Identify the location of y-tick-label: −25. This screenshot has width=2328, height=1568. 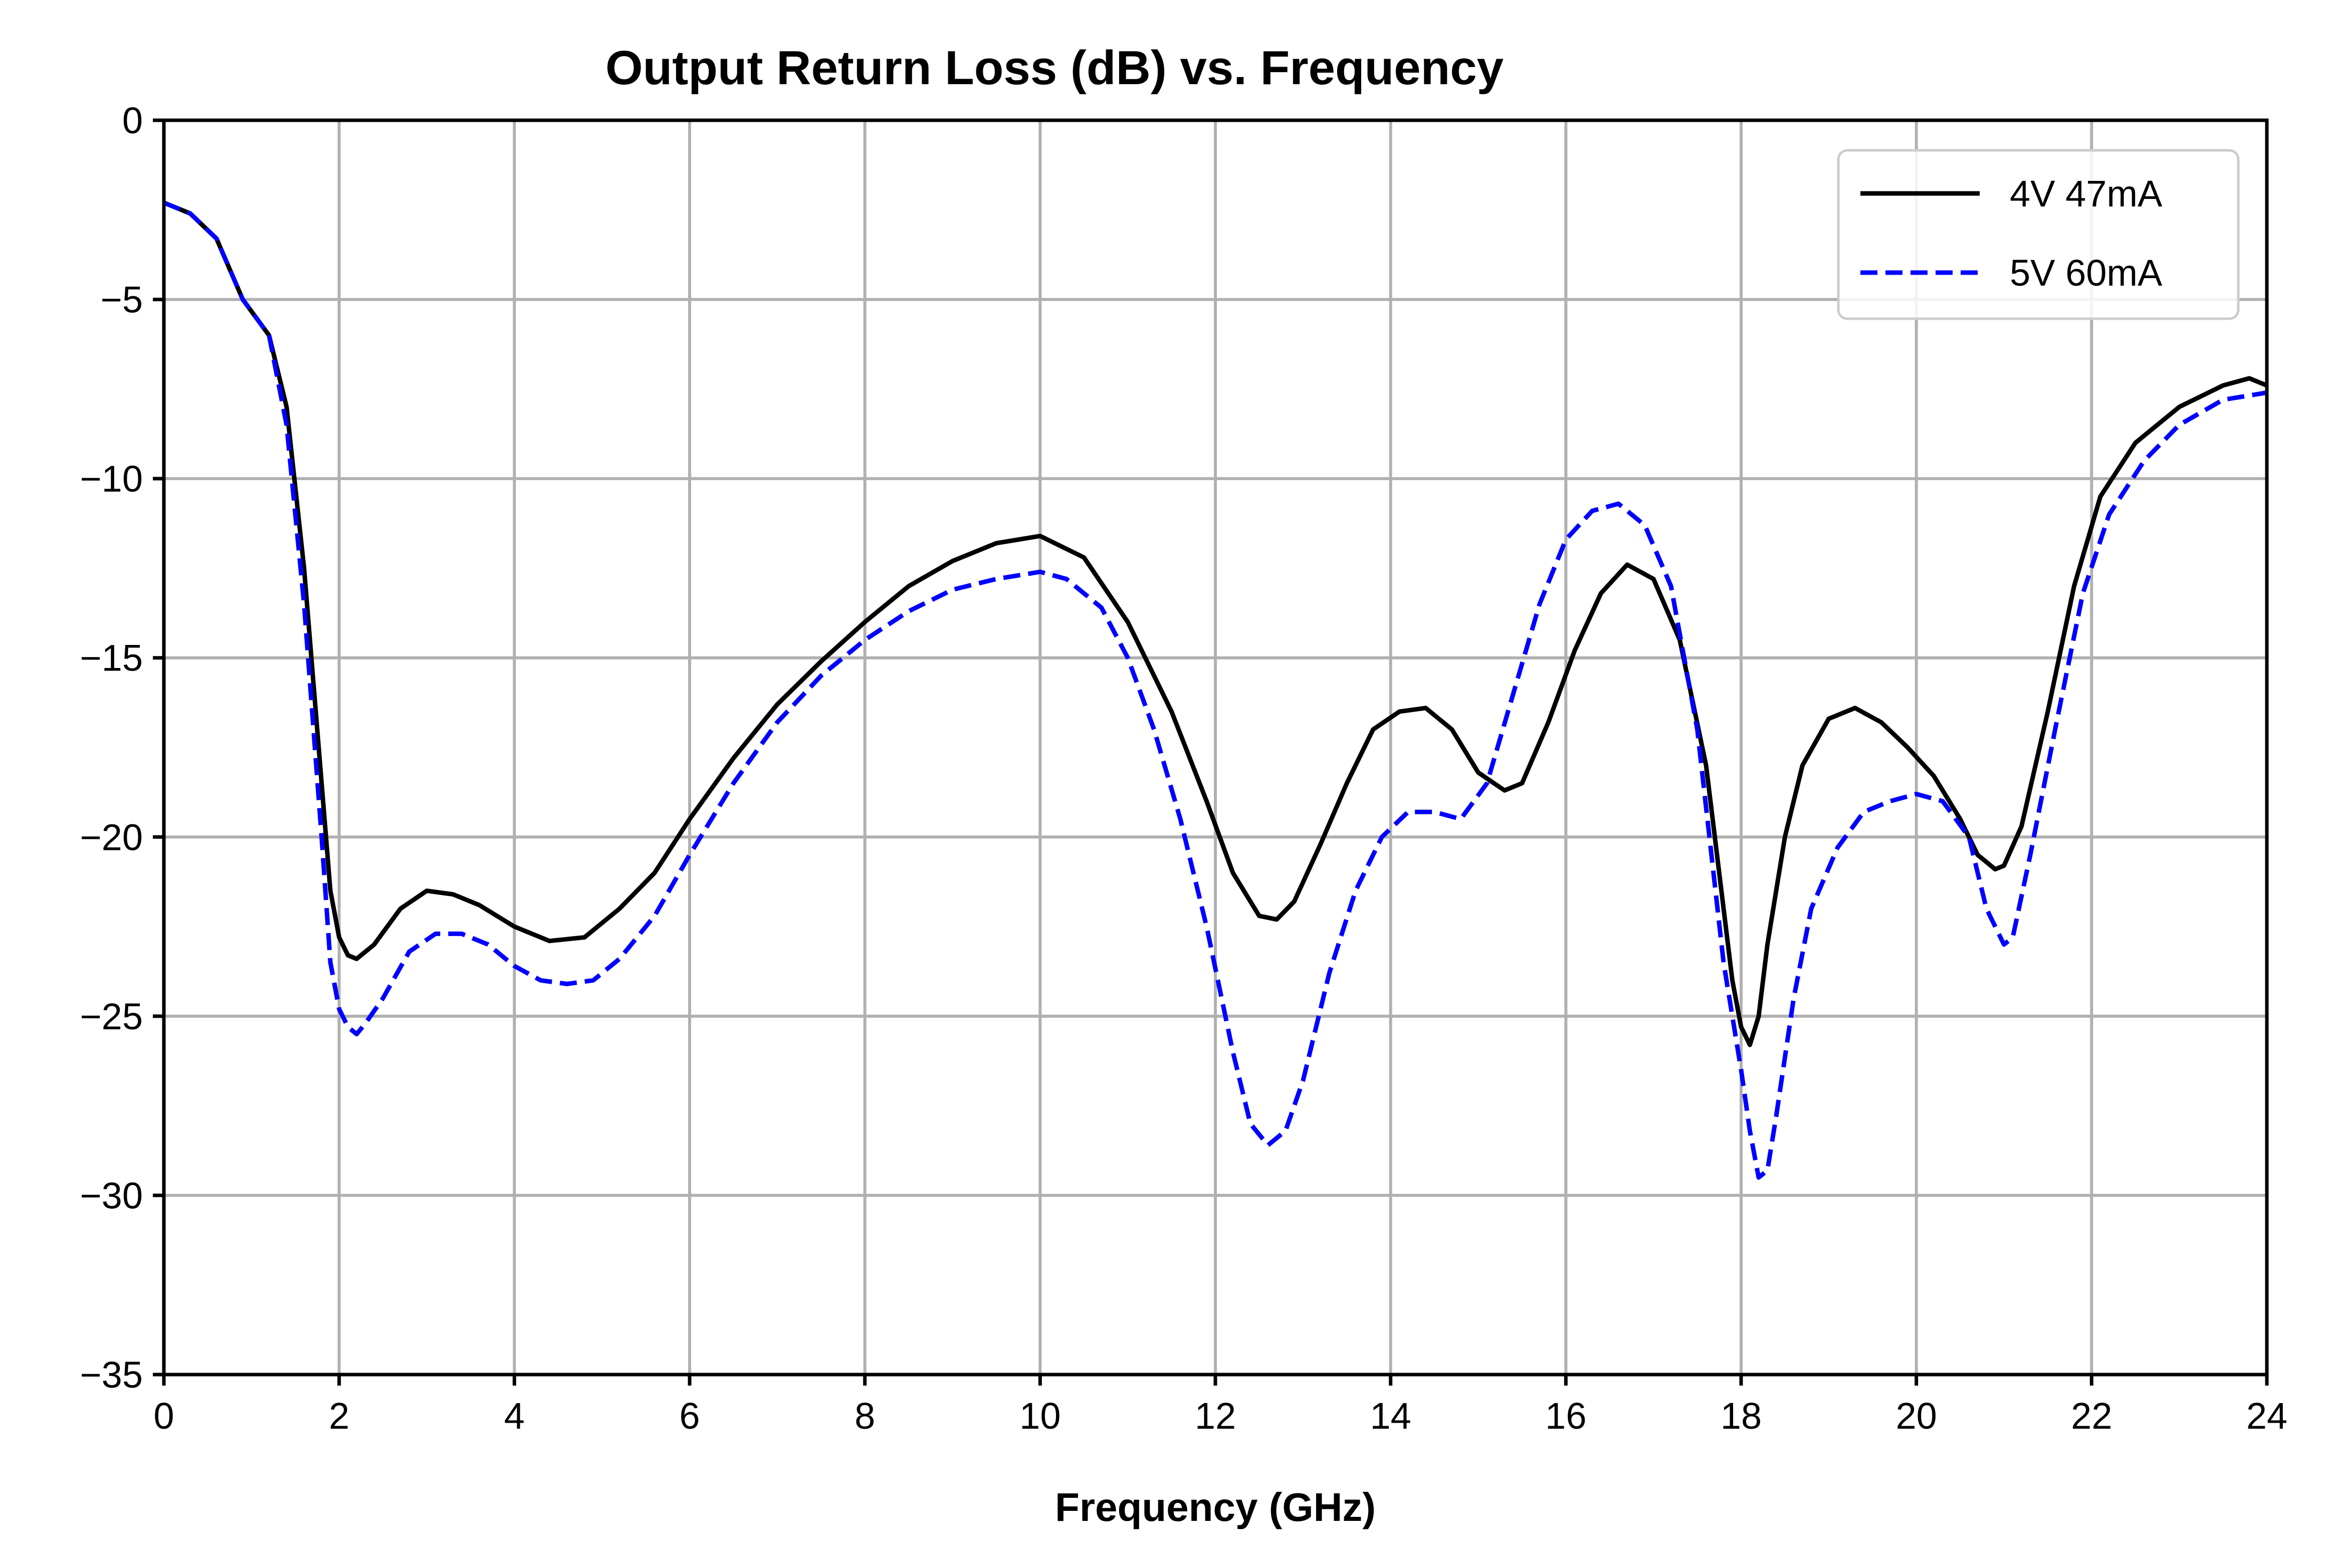
(112, 1016).